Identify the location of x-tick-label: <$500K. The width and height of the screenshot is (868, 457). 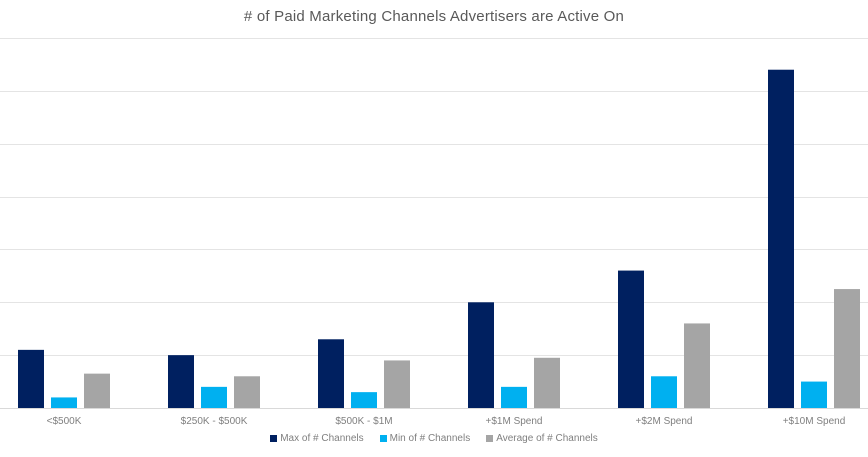
(64, 421).